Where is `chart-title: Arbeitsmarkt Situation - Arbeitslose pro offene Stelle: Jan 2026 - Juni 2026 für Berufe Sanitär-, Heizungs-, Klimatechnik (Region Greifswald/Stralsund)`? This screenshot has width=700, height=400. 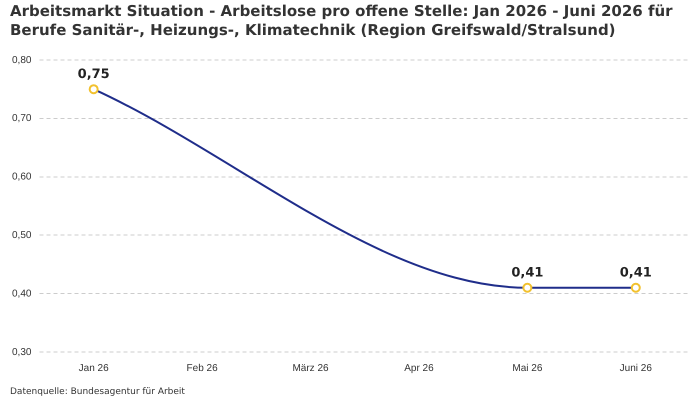 chart-title: Arbeitsmarkt Situation - Arbeitslose pro offene Stelle: Jan 2026 - Juni 2026 für Berufe Sanitär-, Heizungs-, Klimatechnik (Region Greifswald/Stralsund) is located at coordinates (342, 21).